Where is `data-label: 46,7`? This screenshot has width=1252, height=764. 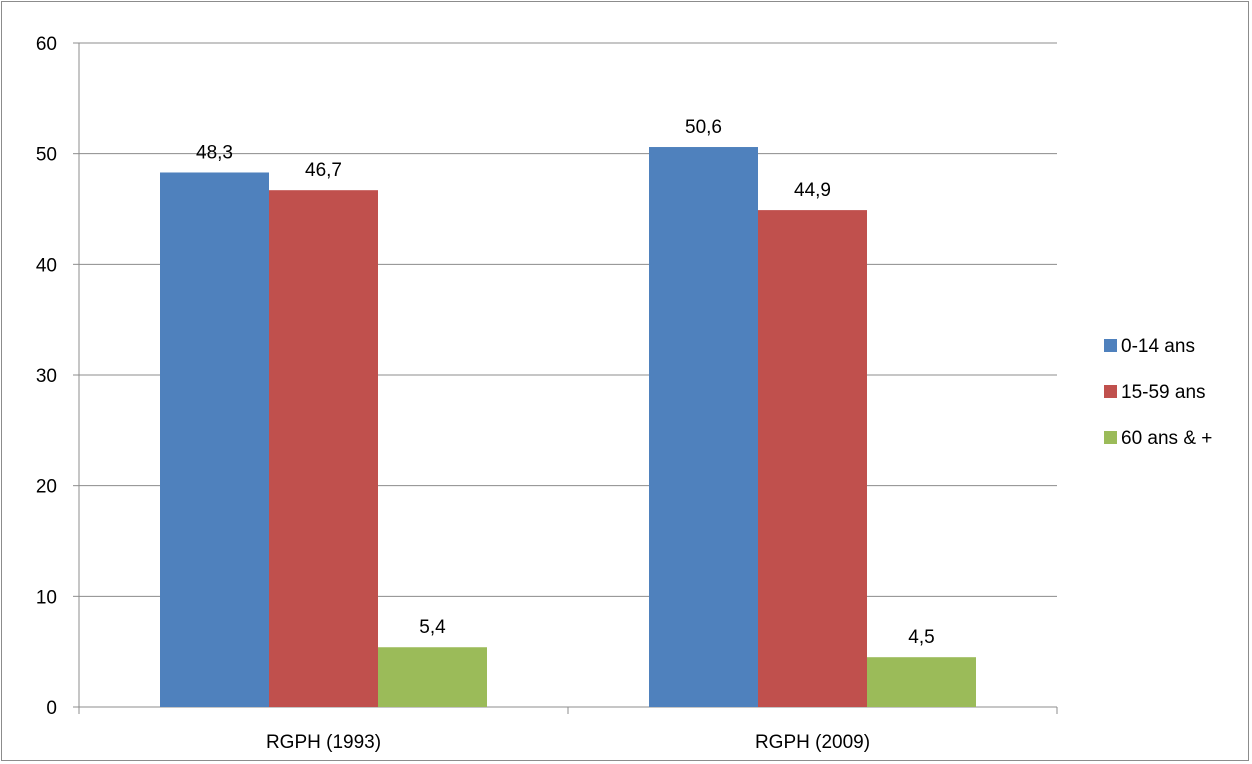
data-label: 46,7 is located at coordinates (323, 170).